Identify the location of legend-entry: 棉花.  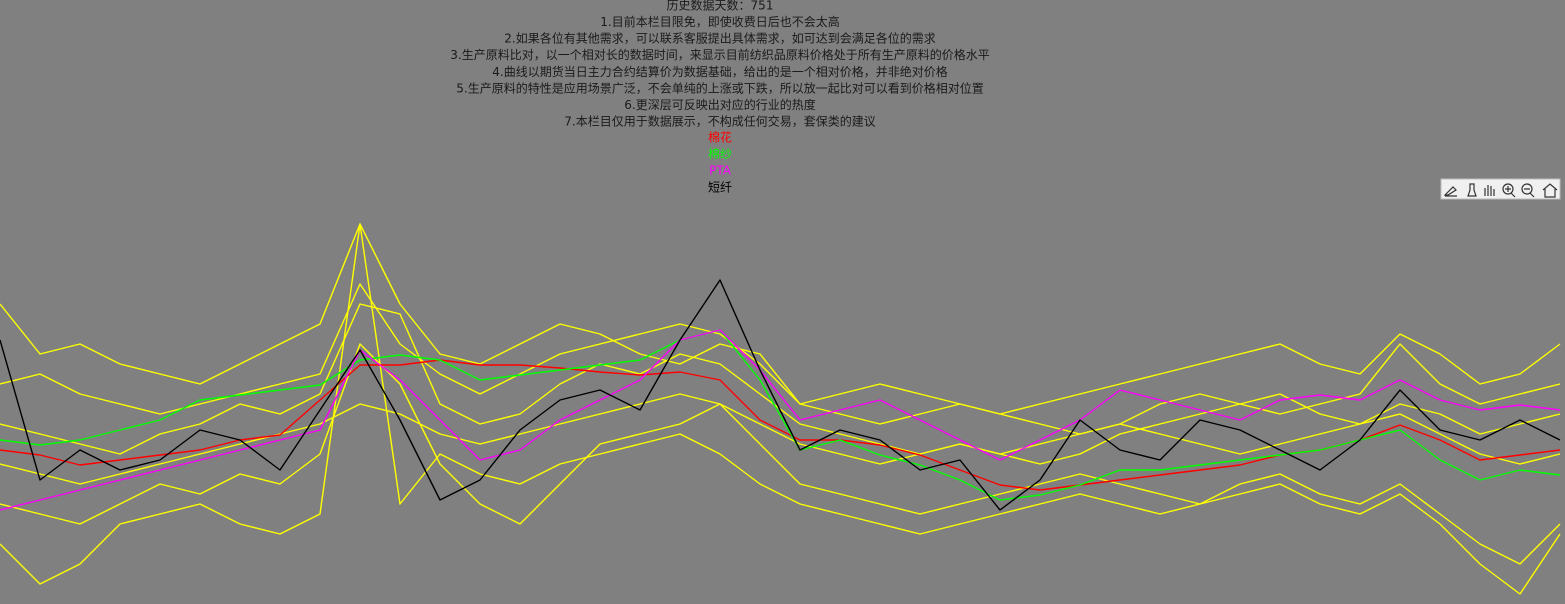
(720, 137).